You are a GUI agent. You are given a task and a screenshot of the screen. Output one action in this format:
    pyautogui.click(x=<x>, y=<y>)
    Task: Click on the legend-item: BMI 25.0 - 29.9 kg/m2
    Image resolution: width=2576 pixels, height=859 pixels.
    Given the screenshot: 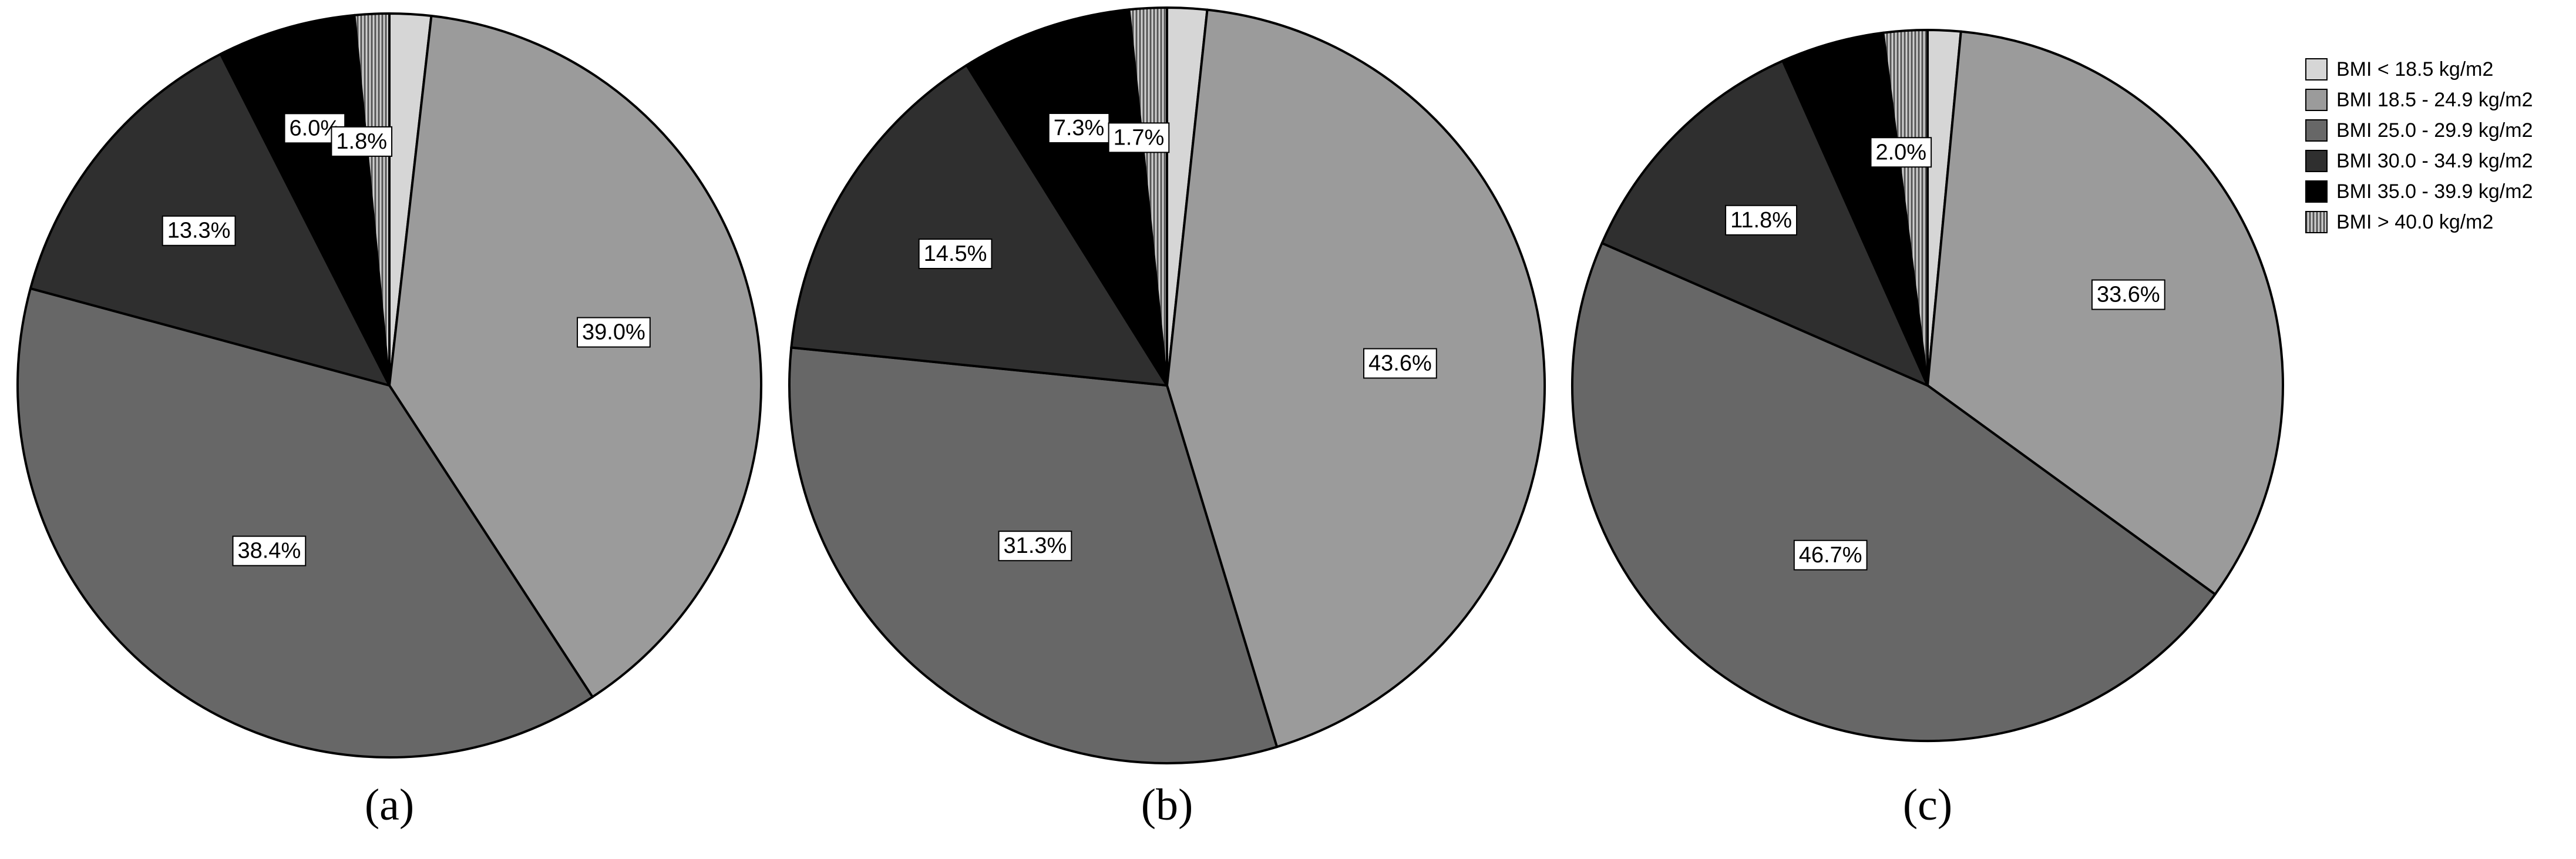 What is the action you would take?
    pyautogui.click(x=2419, y=130)
    